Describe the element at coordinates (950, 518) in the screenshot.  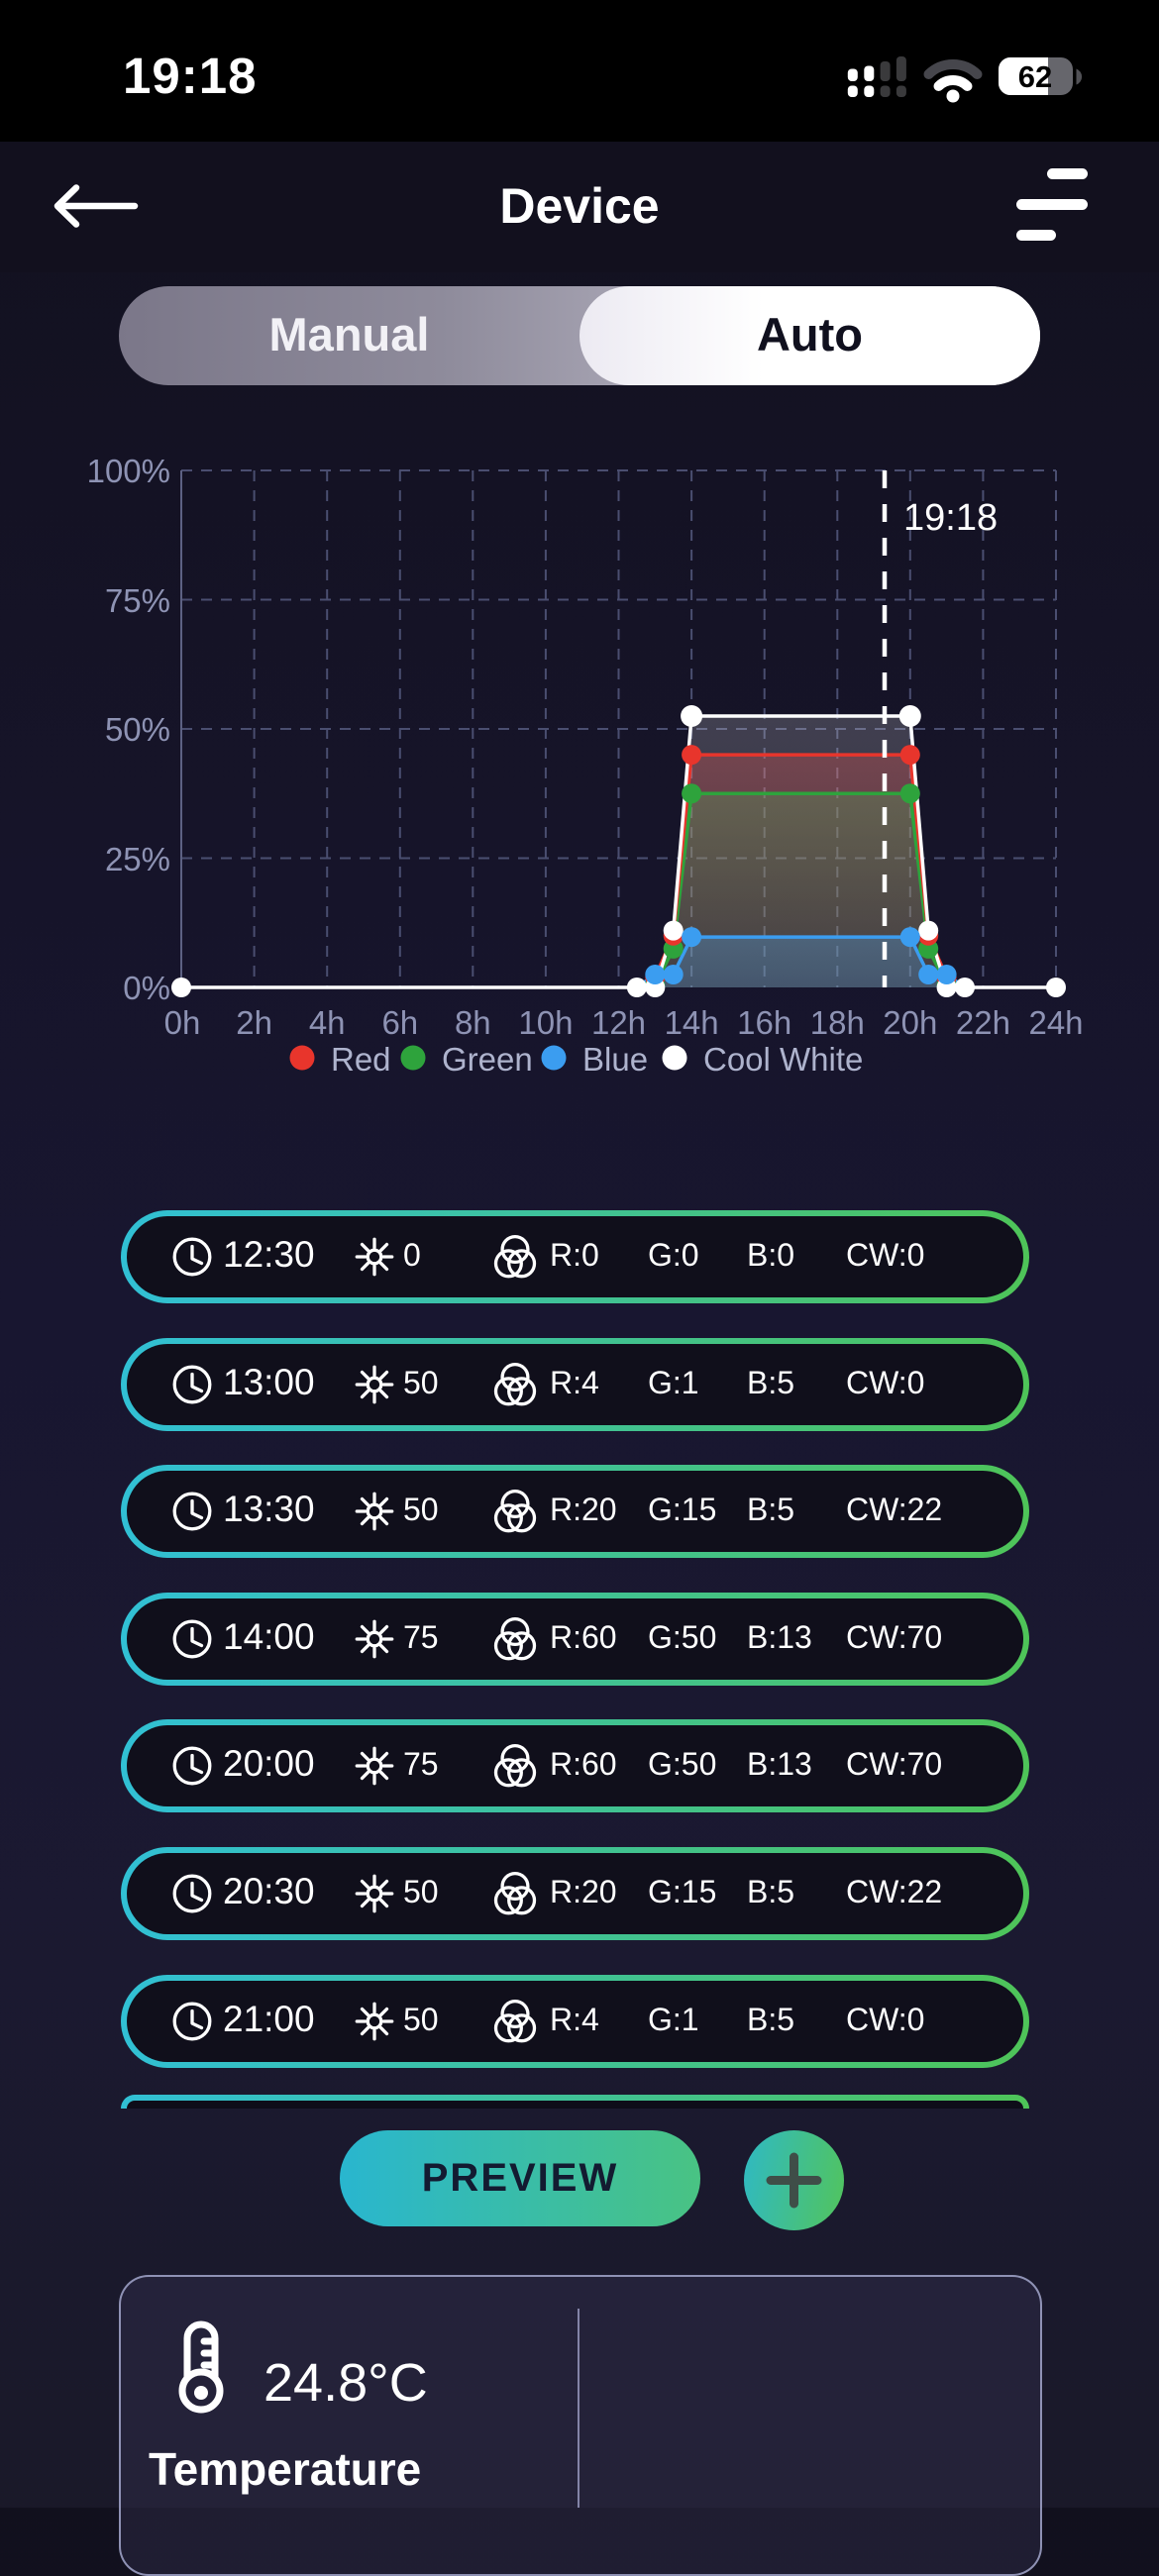
I see `svg-text: 19:18` at that location.